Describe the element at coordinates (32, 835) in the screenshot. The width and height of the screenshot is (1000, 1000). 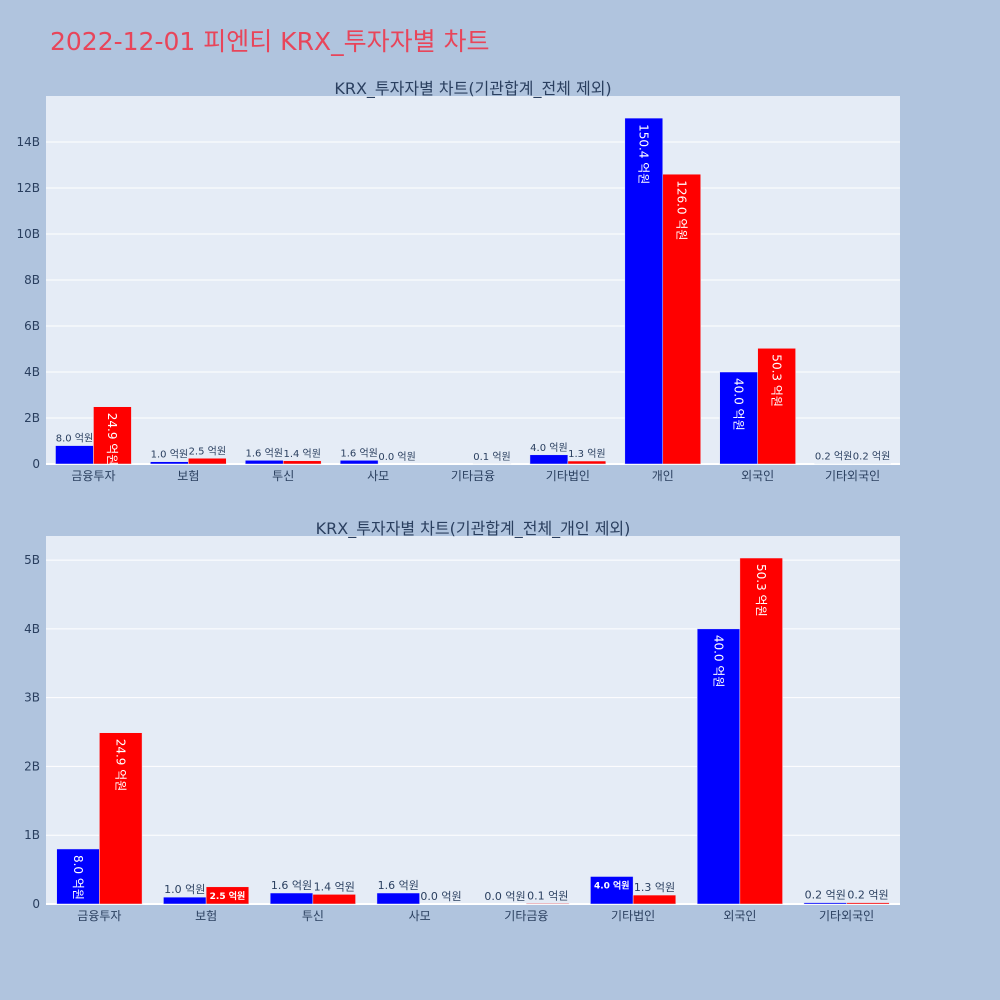
I see `y-tick-label: 1B` at that location.